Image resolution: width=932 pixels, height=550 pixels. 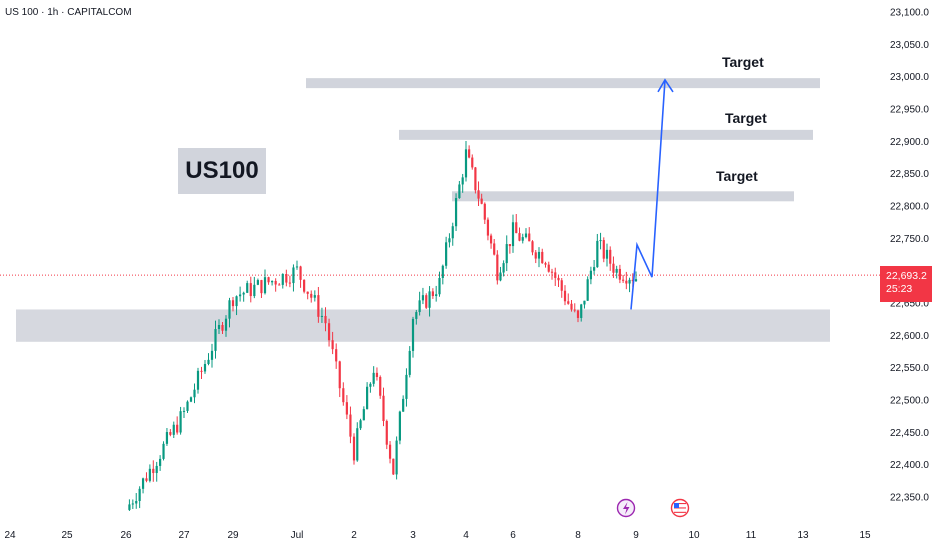 I want to click on y-tick-label: 23,100.0, so click(x=909, y=13).